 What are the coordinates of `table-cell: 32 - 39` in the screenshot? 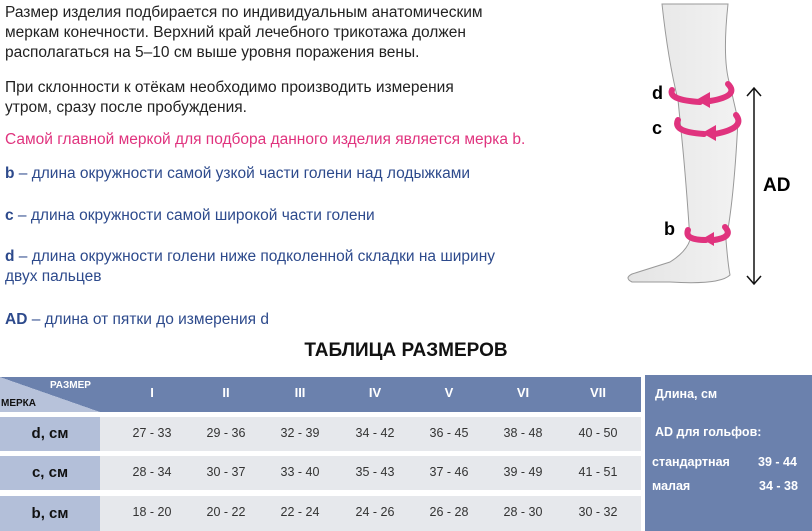 It's located at (300, 433).